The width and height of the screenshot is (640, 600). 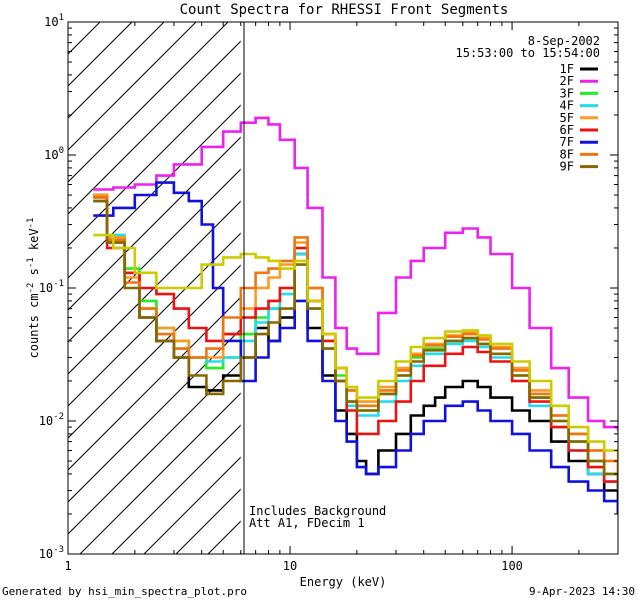 What do you see at coordinates (51, 287) in the screenshot?
I see `y-tick-label-2: 10⁻¹` at bounding box center [51, 287].